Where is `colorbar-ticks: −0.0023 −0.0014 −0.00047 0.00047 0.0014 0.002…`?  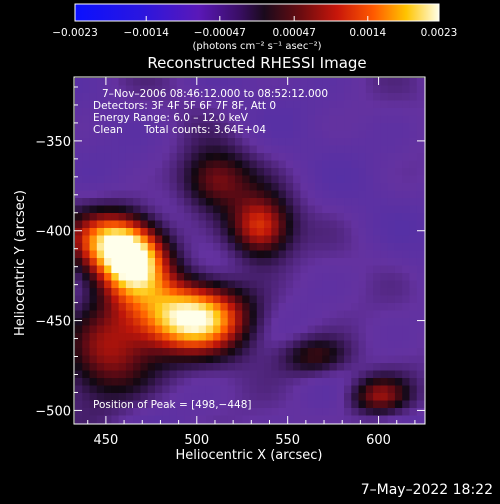
colorbar-ticks: −0.0023 −0.0014 −0.00047 0.00047 0.0014 0.002… is located at coordinates (254, 27).